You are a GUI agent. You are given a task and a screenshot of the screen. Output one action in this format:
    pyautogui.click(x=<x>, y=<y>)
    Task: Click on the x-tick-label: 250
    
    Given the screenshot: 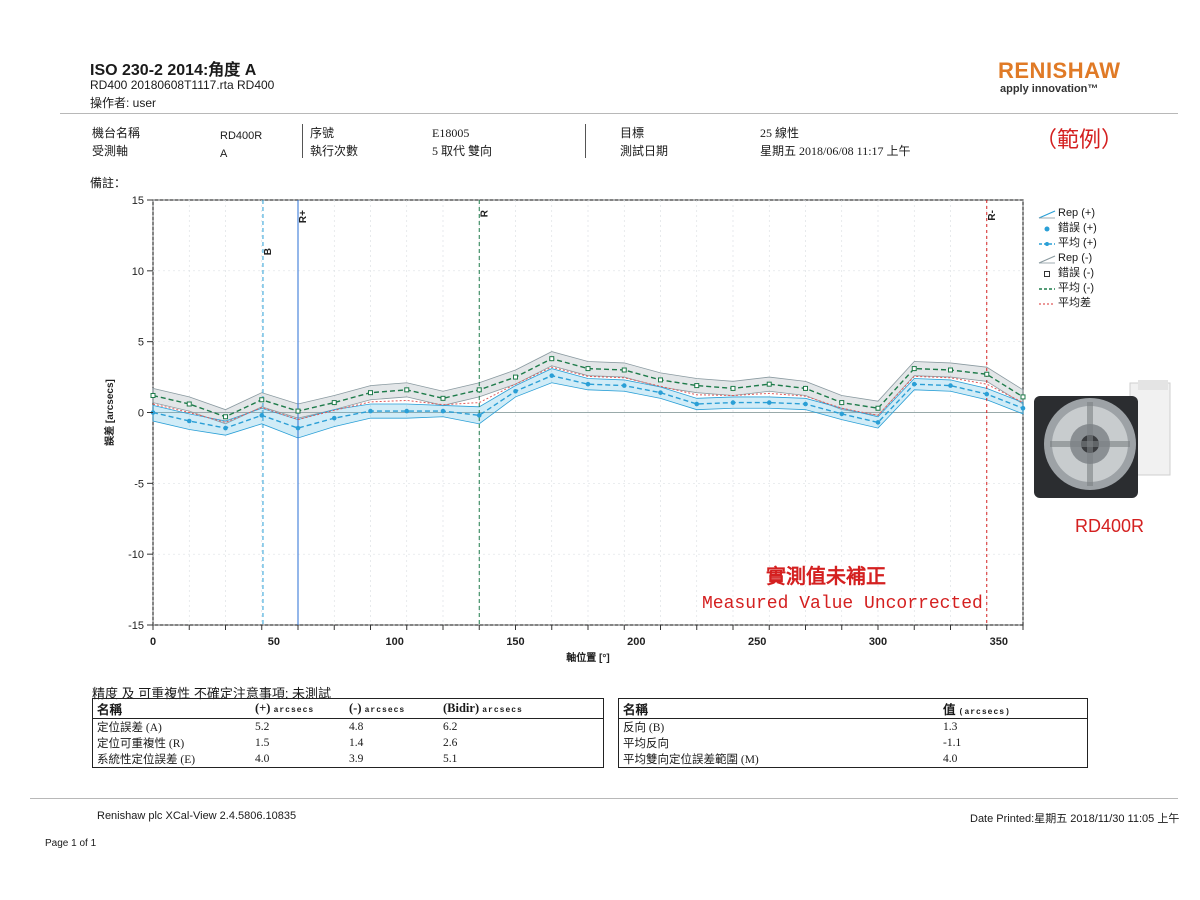 What is the action you would take?
    pyautogui.click(x=757, y=642)
    